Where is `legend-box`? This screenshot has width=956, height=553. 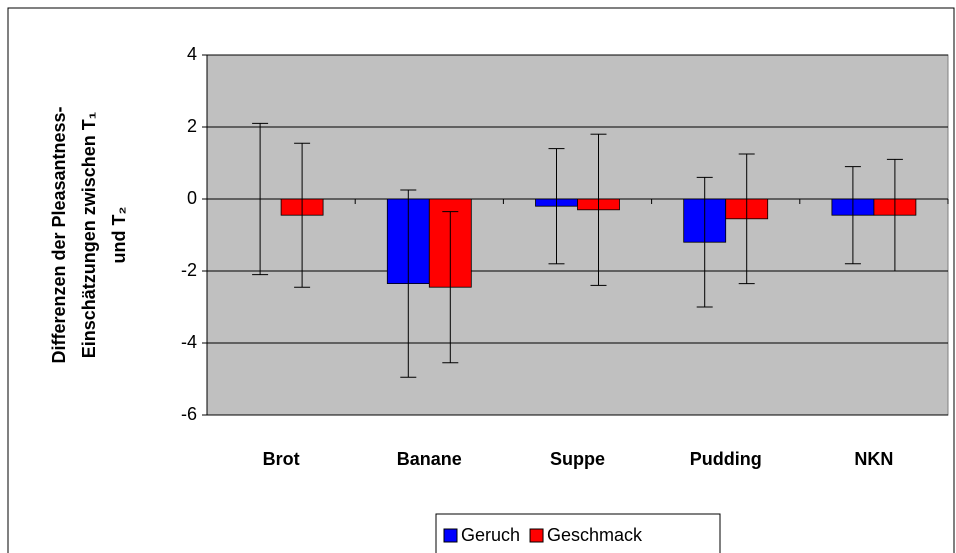 legend-box is located at coordinates (578, 533).